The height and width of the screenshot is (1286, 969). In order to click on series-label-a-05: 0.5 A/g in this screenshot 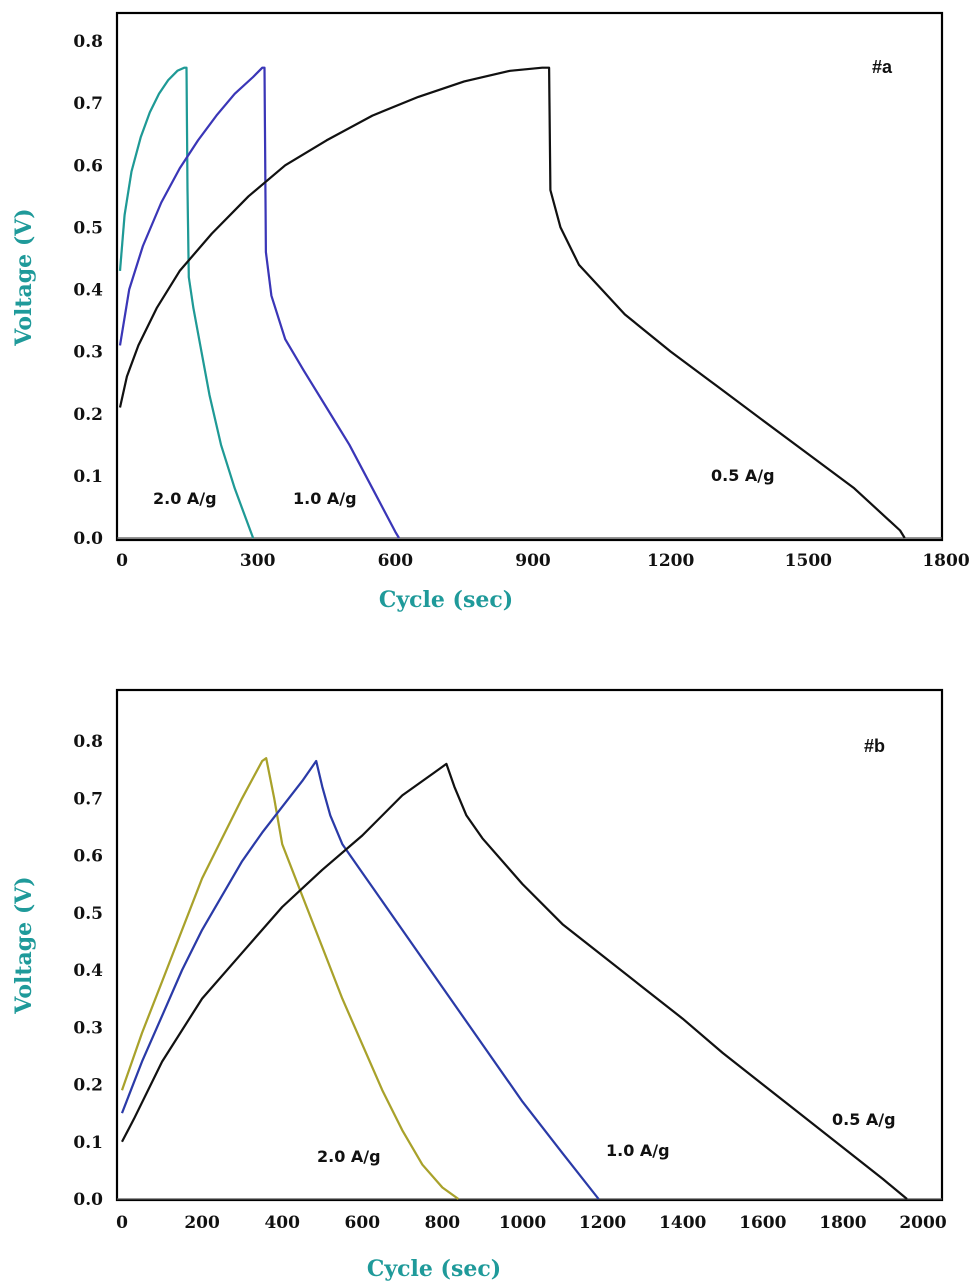, I will do `click(743, 475)`.